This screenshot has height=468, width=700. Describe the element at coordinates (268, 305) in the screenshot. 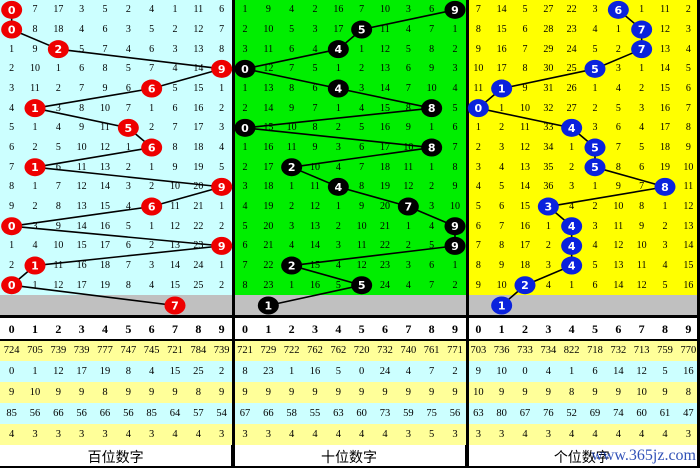

I see `prediction-marker: 1` at that location.